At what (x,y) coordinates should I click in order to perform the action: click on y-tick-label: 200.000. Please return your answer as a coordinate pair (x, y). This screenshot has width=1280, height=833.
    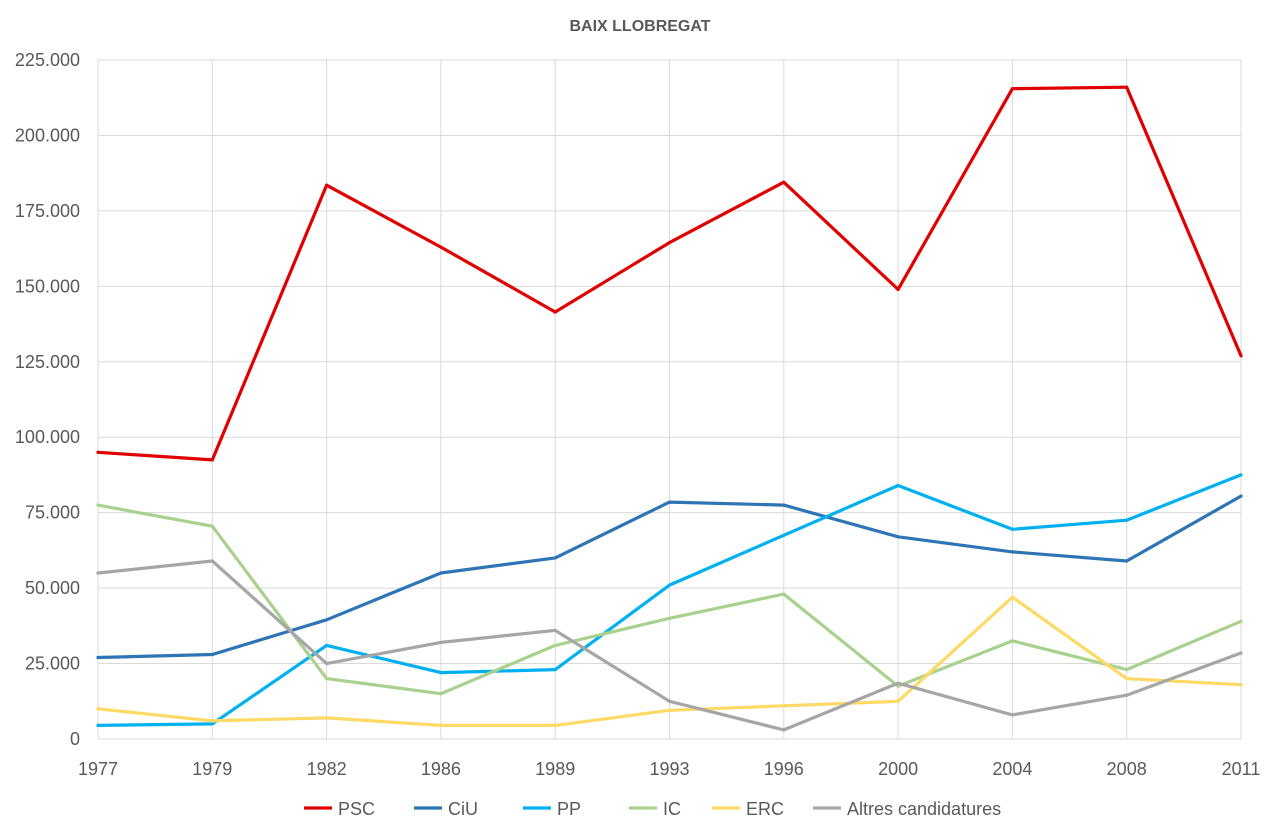
    Looking at the image, I should click on (47, 135).